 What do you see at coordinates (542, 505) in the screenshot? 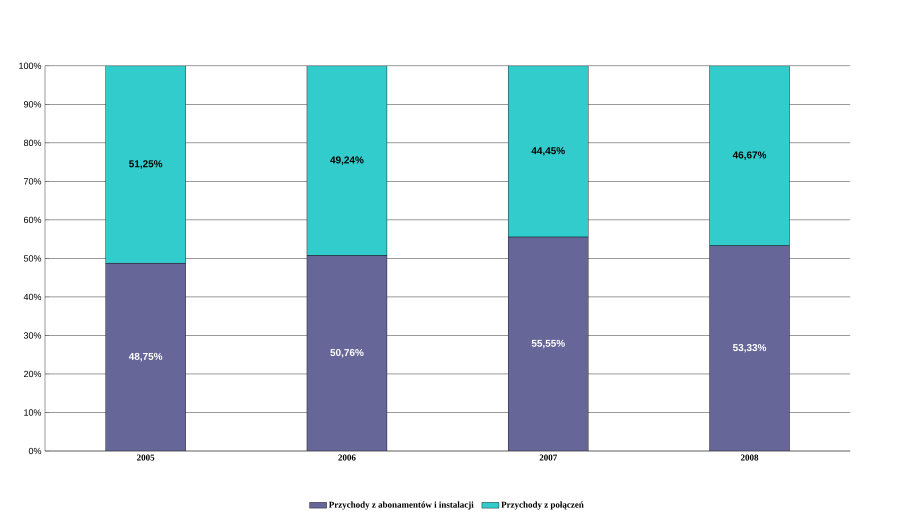
I see `legend-label: Przychody z połączeń` at bounding box center [542, 505].